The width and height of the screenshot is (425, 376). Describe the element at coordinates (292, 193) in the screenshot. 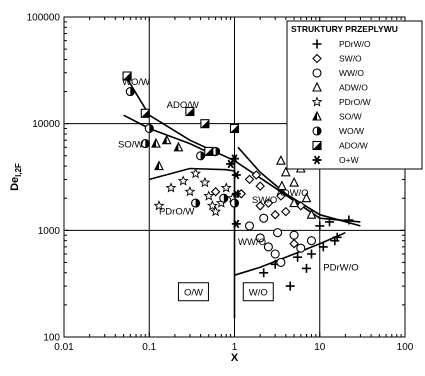

I see `curve-annotation: ADW/O` at that location.